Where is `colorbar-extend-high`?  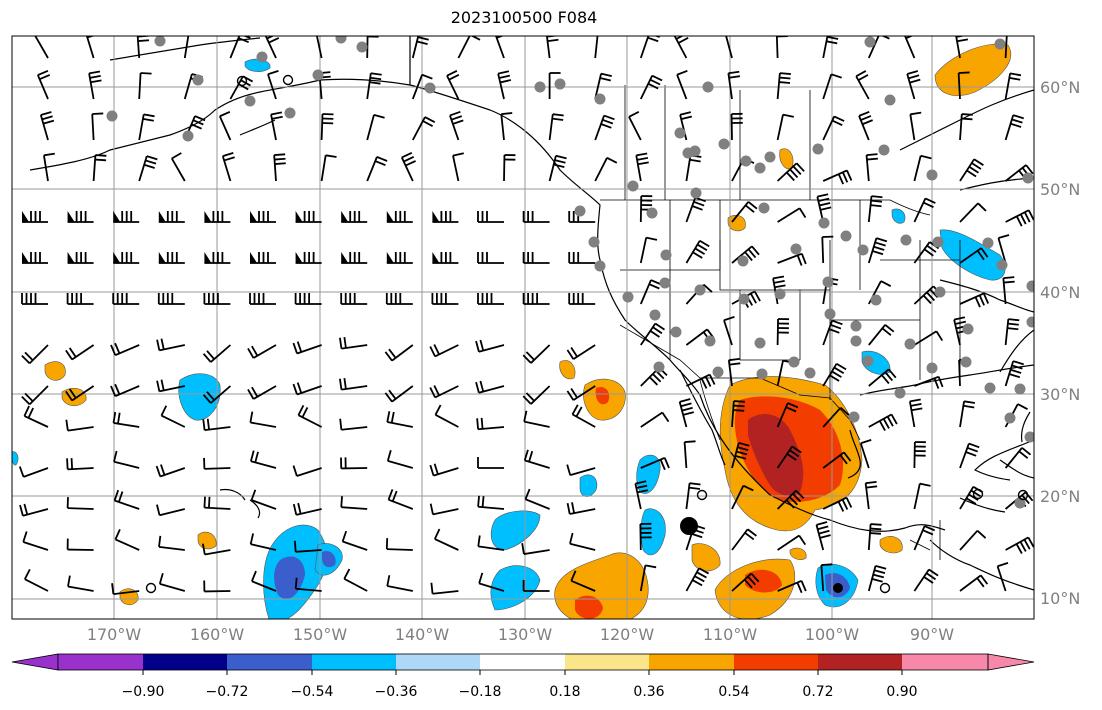 colorbar-extend-high is located at coordinates (1011, 662).